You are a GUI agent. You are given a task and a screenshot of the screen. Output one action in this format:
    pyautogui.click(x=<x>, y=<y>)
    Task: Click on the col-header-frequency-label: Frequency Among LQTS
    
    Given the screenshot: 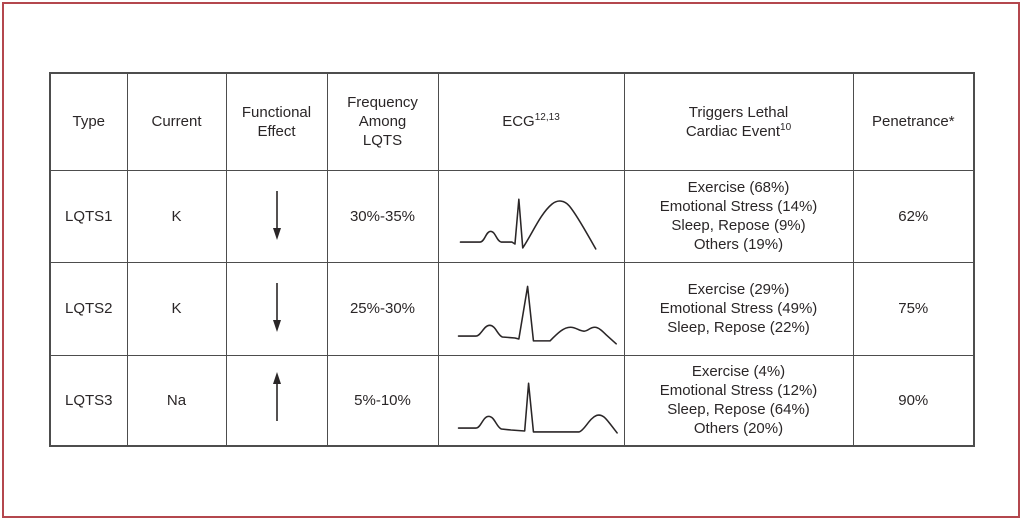 What is the action you would take?
    pyautogui.click(x=382, y=122)
    